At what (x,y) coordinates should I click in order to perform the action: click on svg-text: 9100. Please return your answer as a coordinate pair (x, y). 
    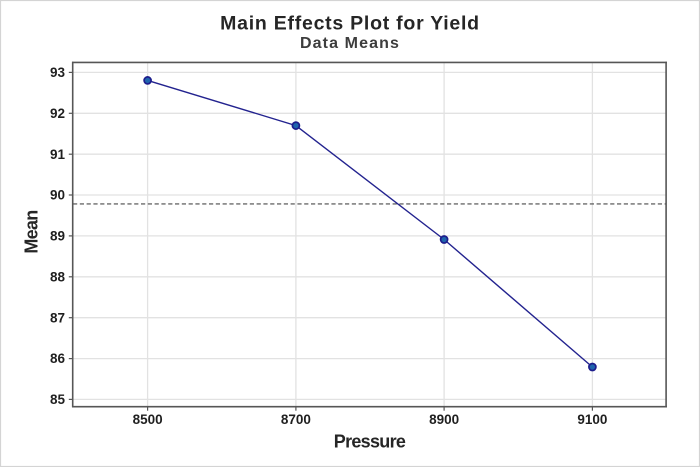
    Looking at the image, I should click on (592, 419).